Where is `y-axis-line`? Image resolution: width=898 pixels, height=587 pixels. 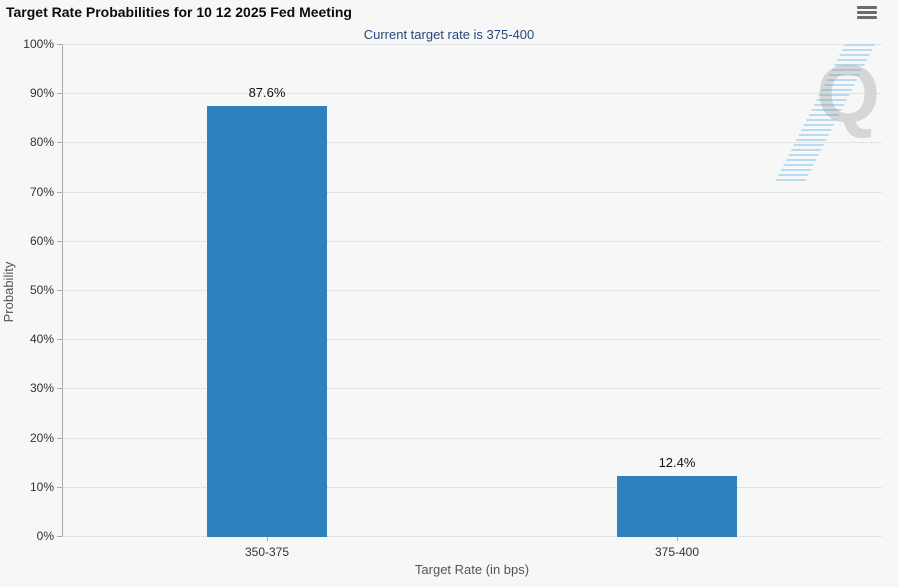 y-axis-line is located at coordinates (62, 291).